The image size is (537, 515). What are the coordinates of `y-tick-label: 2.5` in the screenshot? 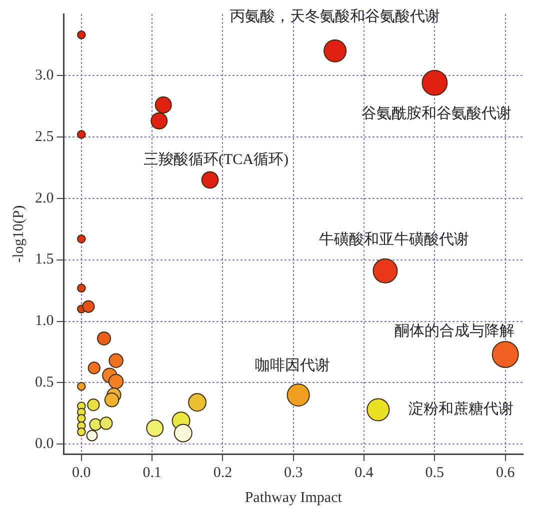 It's located at (44, 136).